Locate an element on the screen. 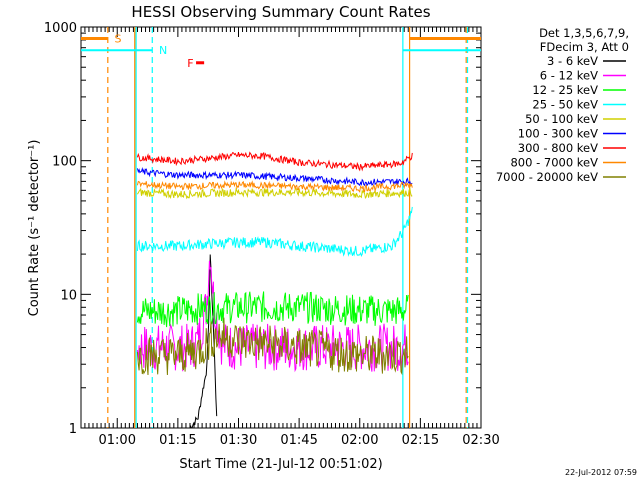  legend-label-3: 12 - 25 keV is located at coordinates (565, 90).